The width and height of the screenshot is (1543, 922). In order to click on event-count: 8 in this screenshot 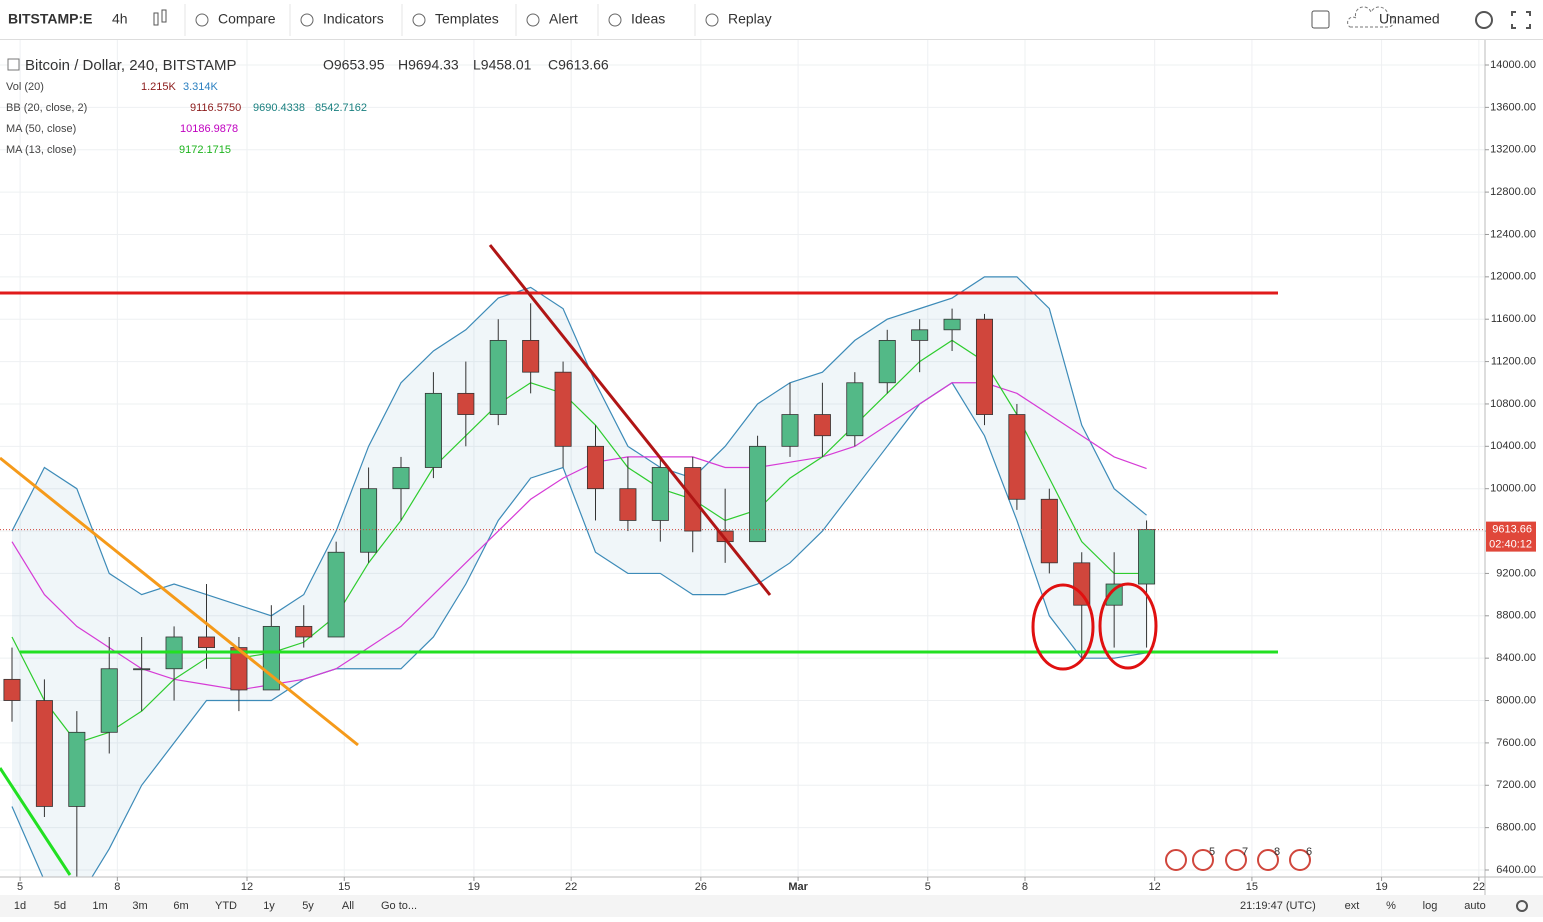, I will do `click(1277, 852)`.